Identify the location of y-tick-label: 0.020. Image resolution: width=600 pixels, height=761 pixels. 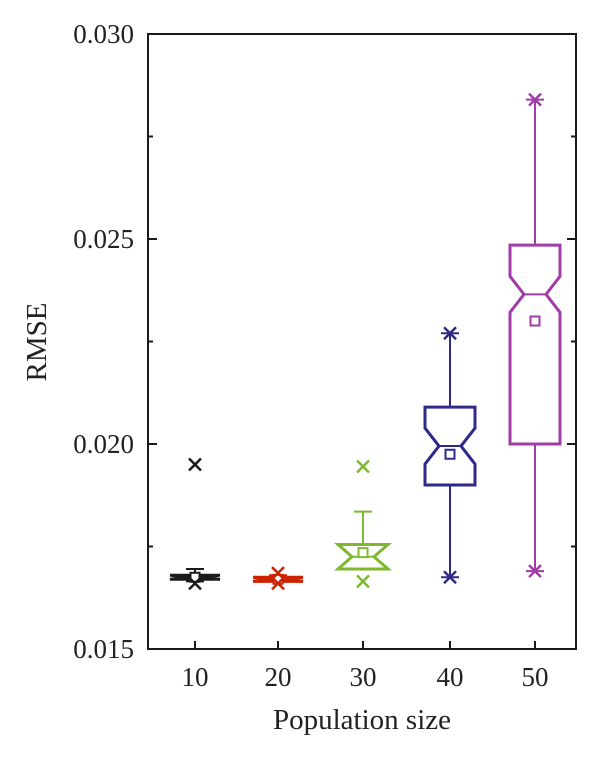
(103, 444).